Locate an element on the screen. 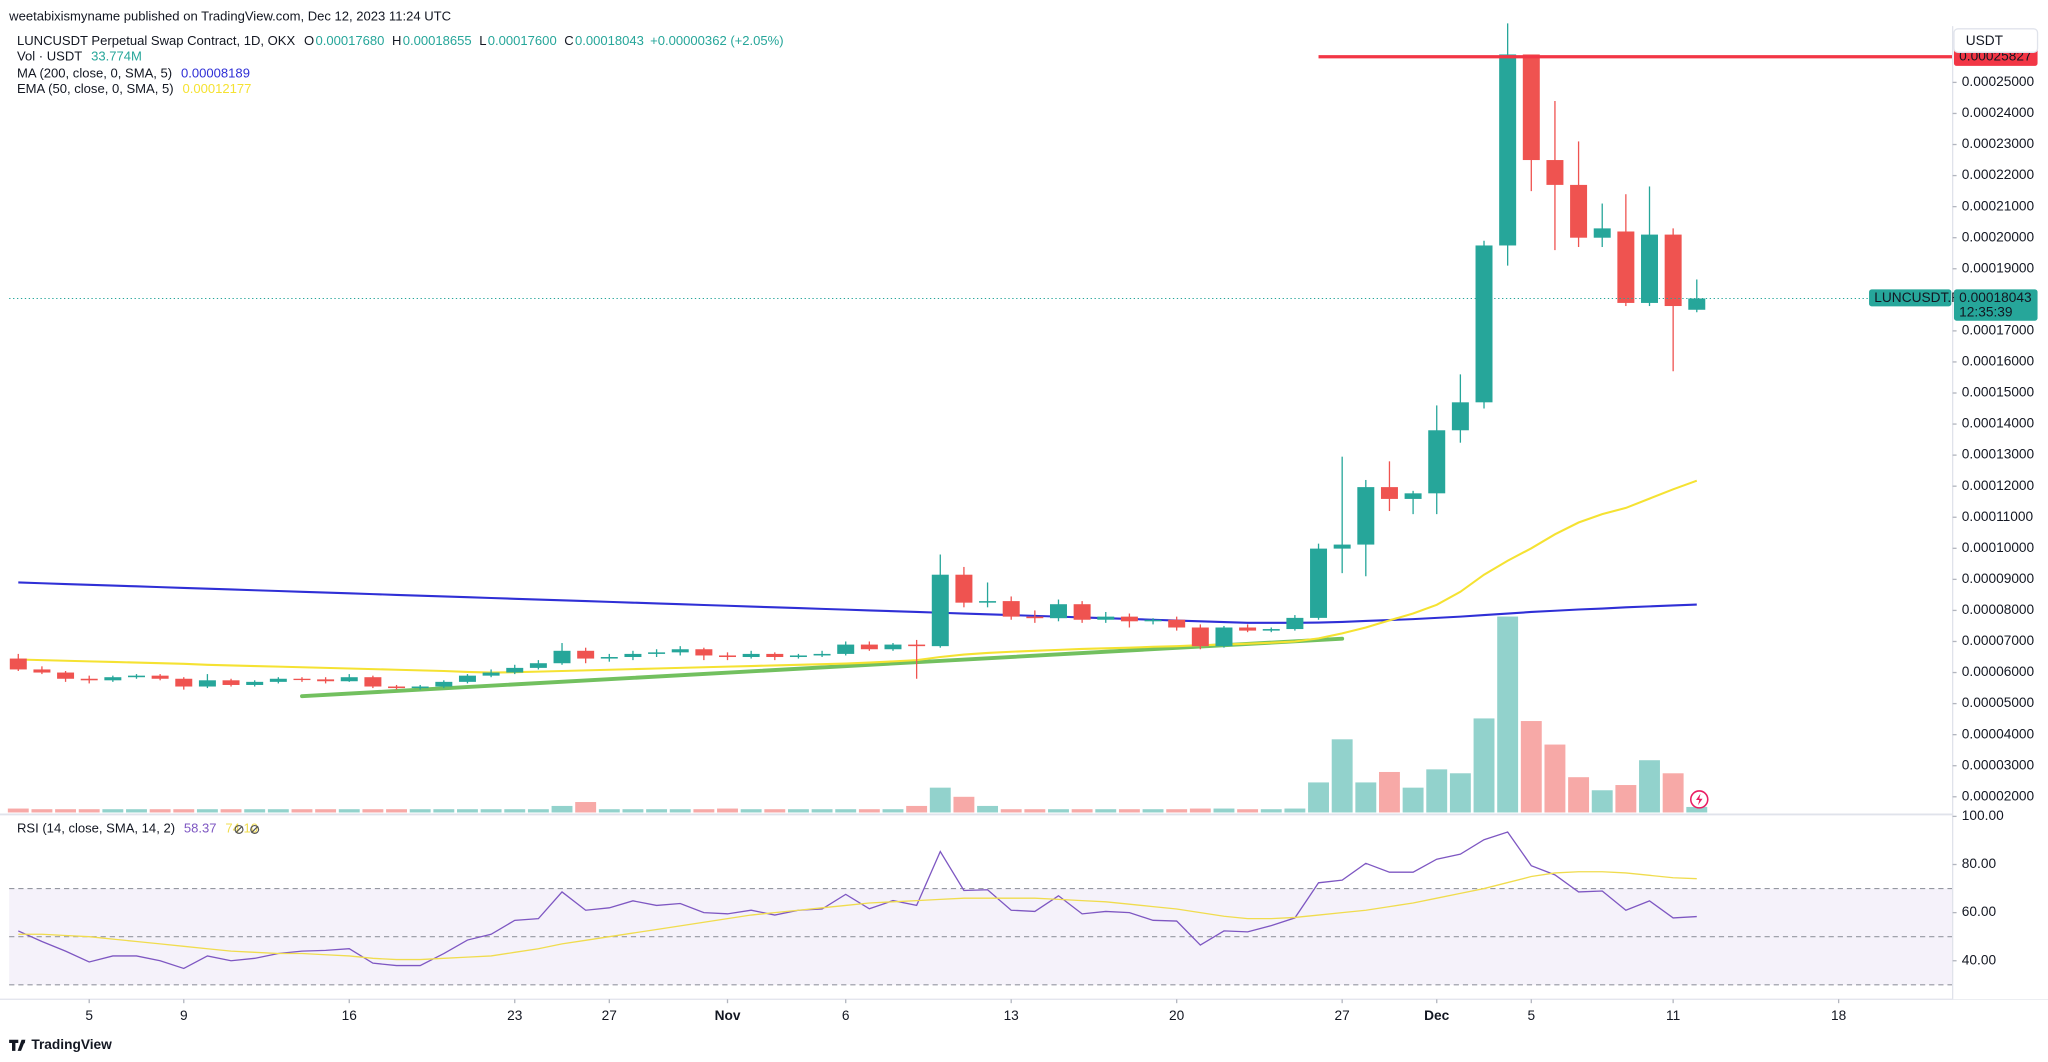 The image size is (2048, 1062). y-tick-label: 0.00024000 is located at coordinates (1998, 112).